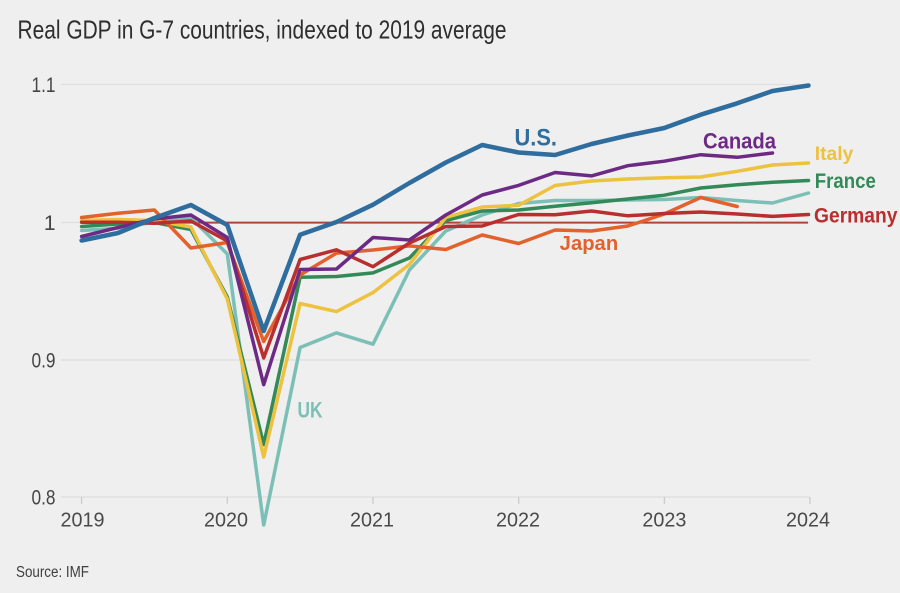 Image resolution: width=900 pixels, height=593 pixels. Describe the element at coordinates (845, 181) in the screenshot. I see `svg-text: France` at that location.